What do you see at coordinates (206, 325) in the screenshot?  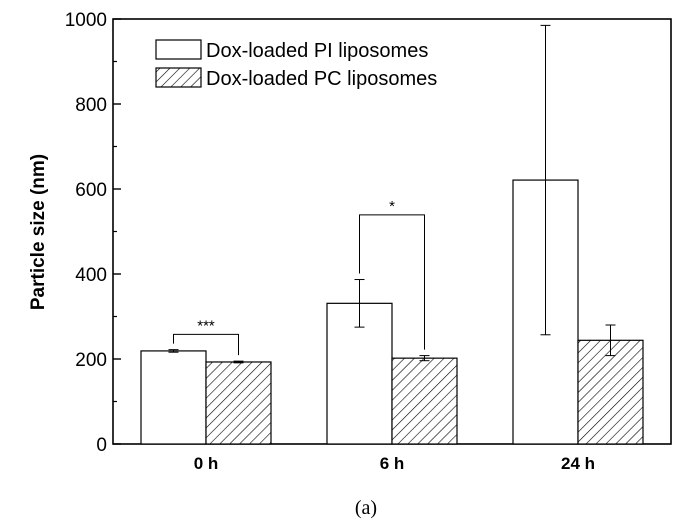 I see `significance-label: ***` at bounding box center [206, 325].